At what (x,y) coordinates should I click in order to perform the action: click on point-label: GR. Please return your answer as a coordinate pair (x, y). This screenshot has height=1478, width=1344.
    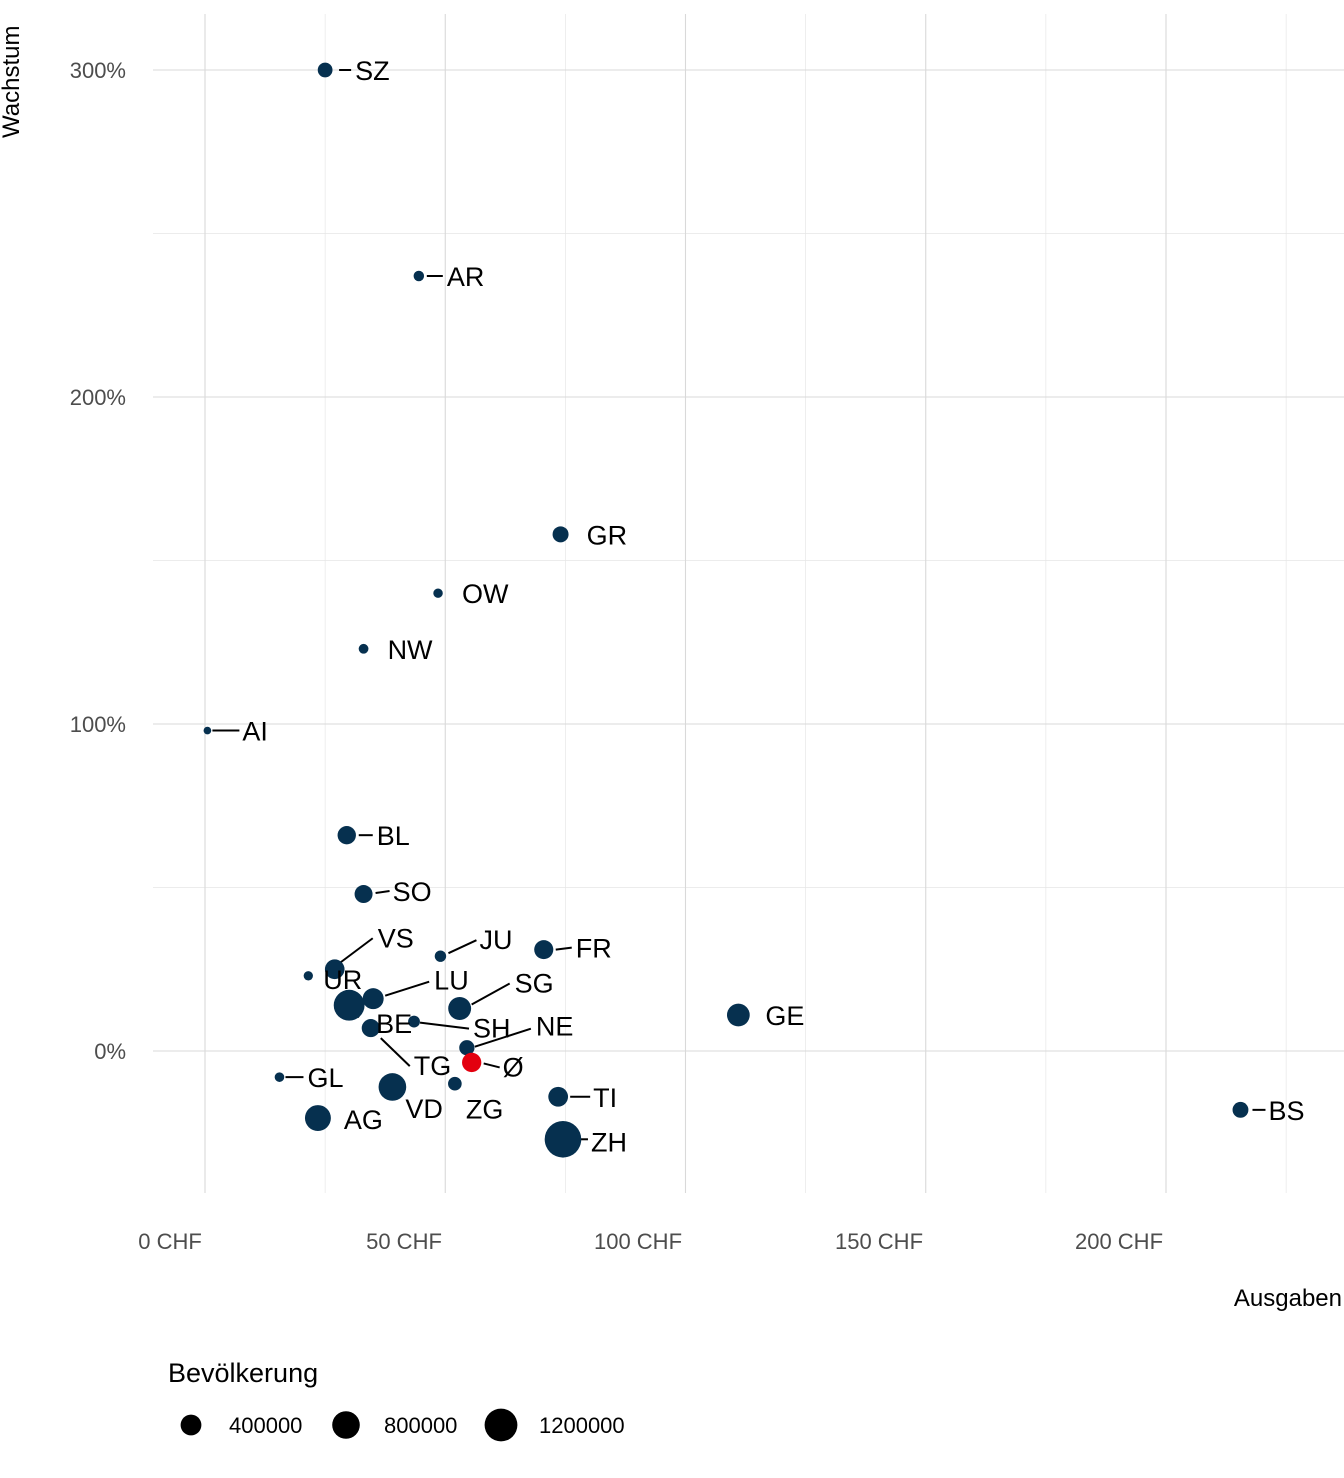
    Looking at the image, I should click on (607, 535).